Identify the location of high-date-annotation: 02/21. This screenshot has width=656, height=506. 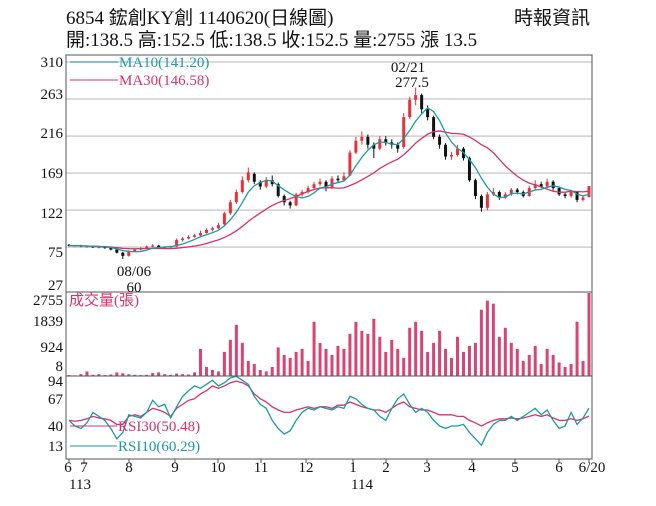
(408, 68).